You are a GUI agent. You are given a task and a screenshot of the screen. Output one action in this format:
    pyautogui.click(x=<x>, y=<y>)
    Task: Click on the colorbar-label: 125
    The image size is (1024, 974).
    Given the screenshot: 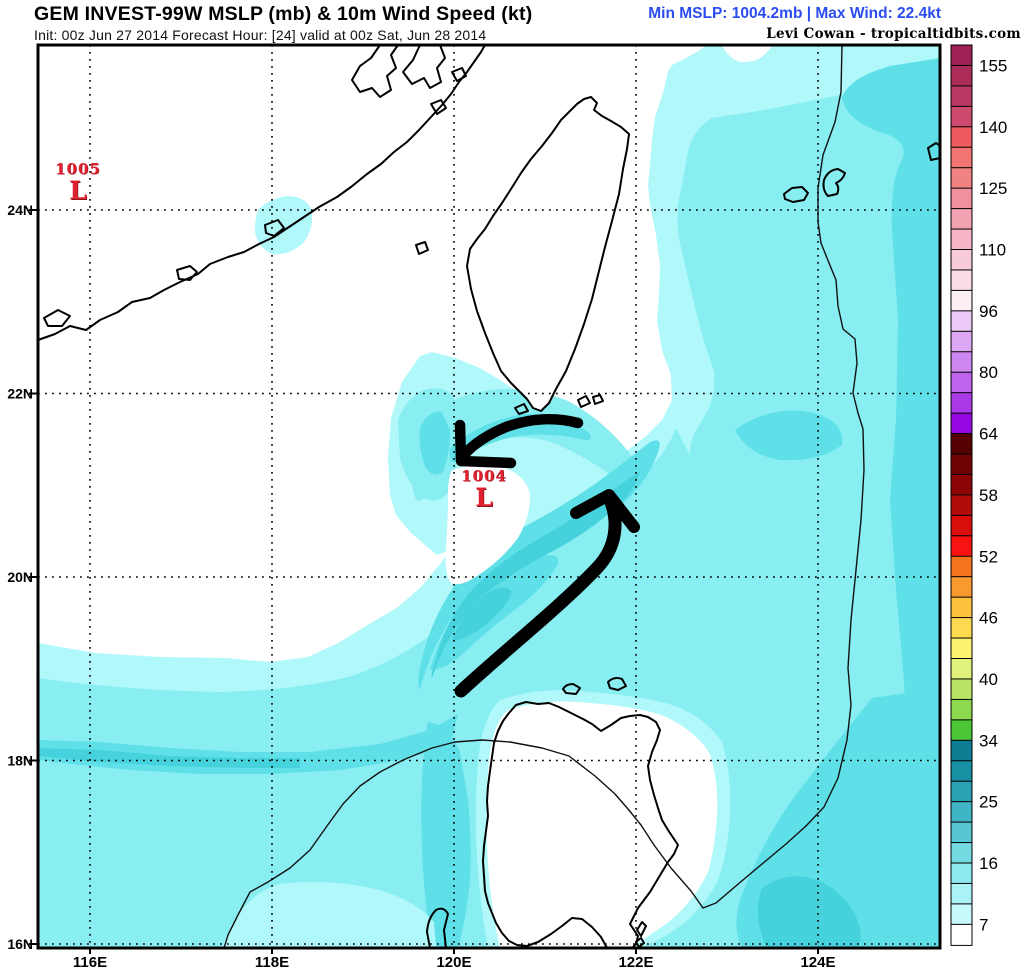 What is the action you would take?
    pyautogui.click(x=993, y=188)
    